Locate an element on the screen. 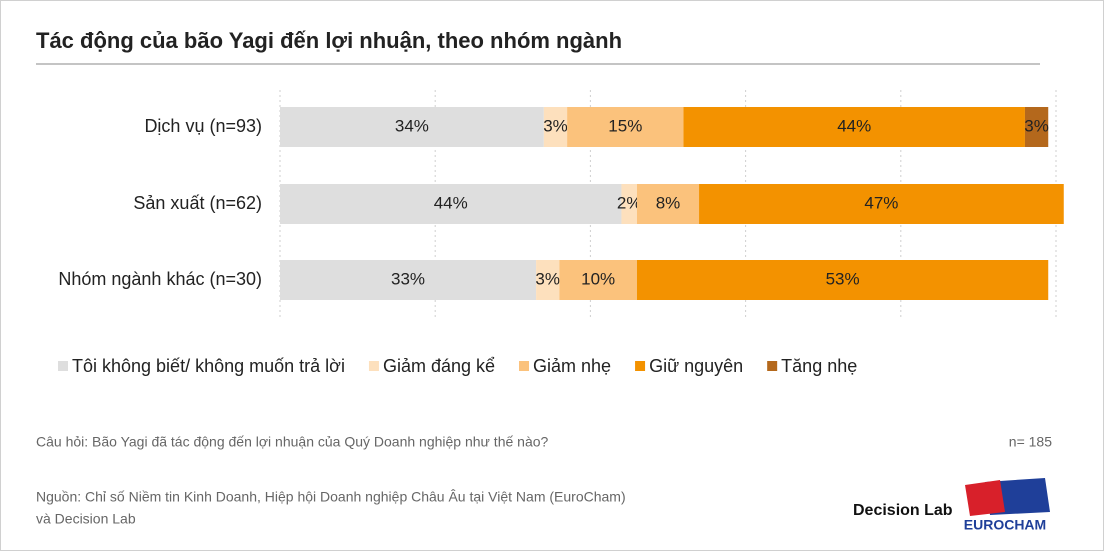 Image resolution: width=1104 pixels, height=551 pixels. value-label: 34% is located at coordinates (412, 125).